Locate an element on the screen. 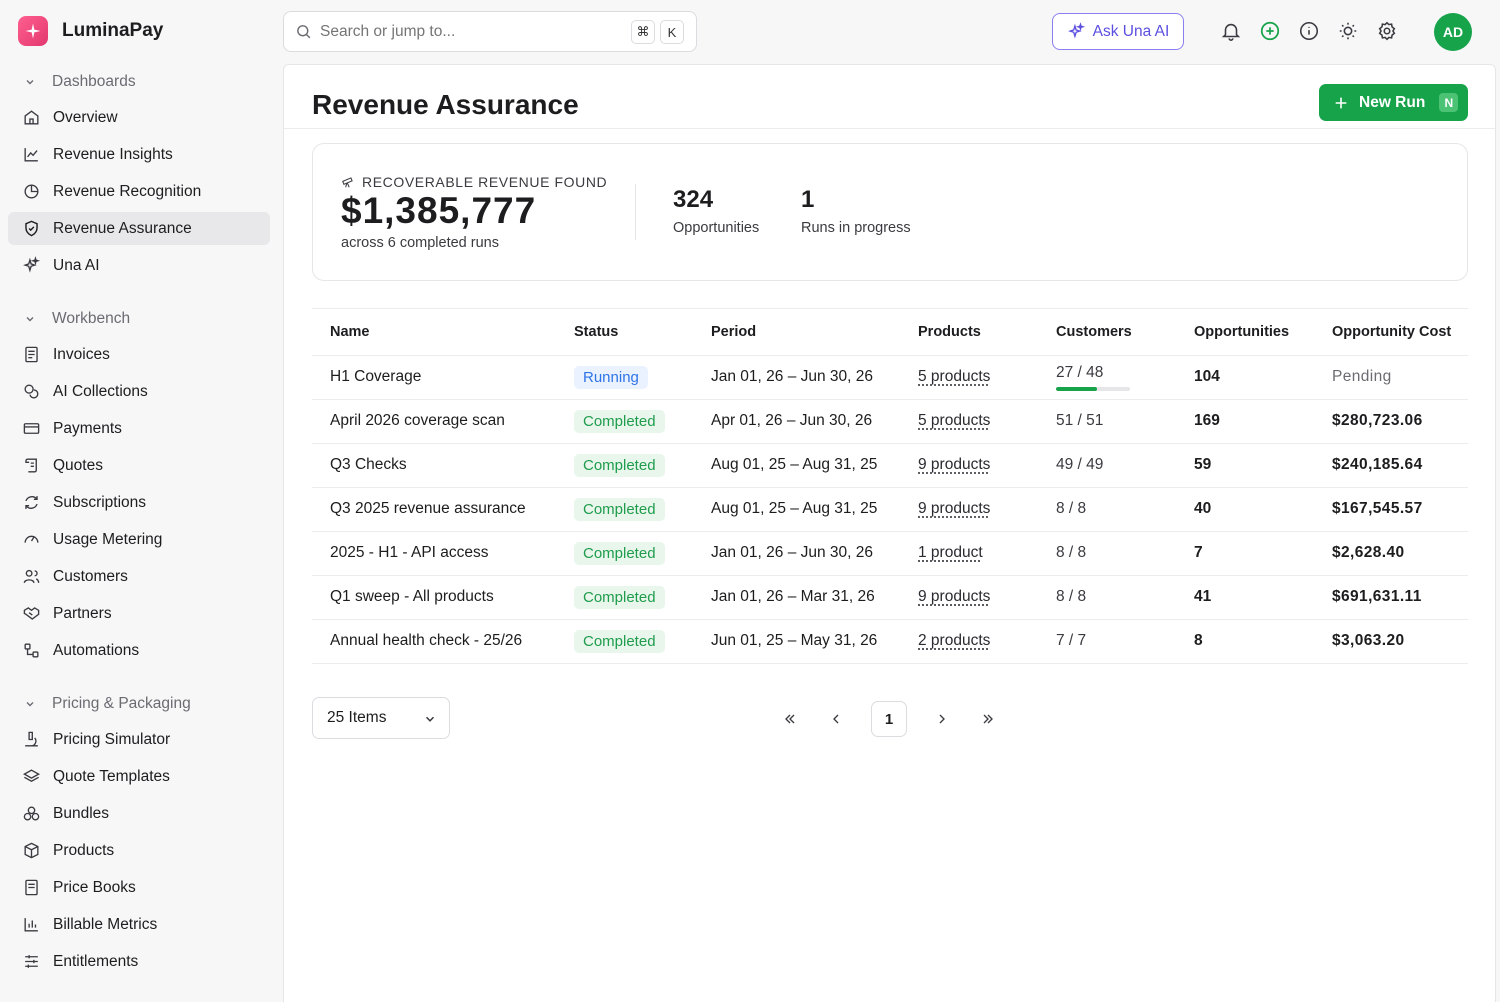  sidebar-item-products: Products is located at coordinates (139, 850).